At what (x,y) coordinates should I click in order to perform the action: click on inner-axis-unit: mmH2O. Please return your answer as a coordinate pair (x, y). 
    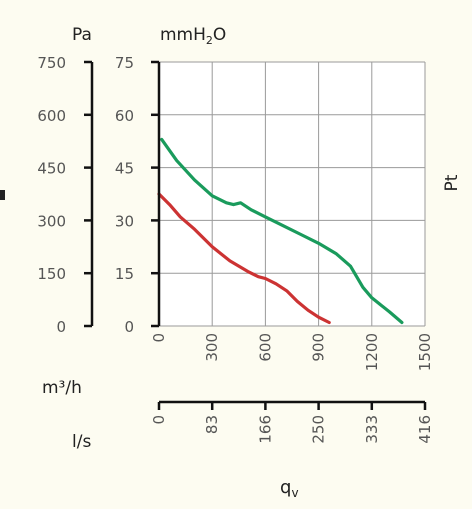
    Looking at the image, I should click on (193, 36).